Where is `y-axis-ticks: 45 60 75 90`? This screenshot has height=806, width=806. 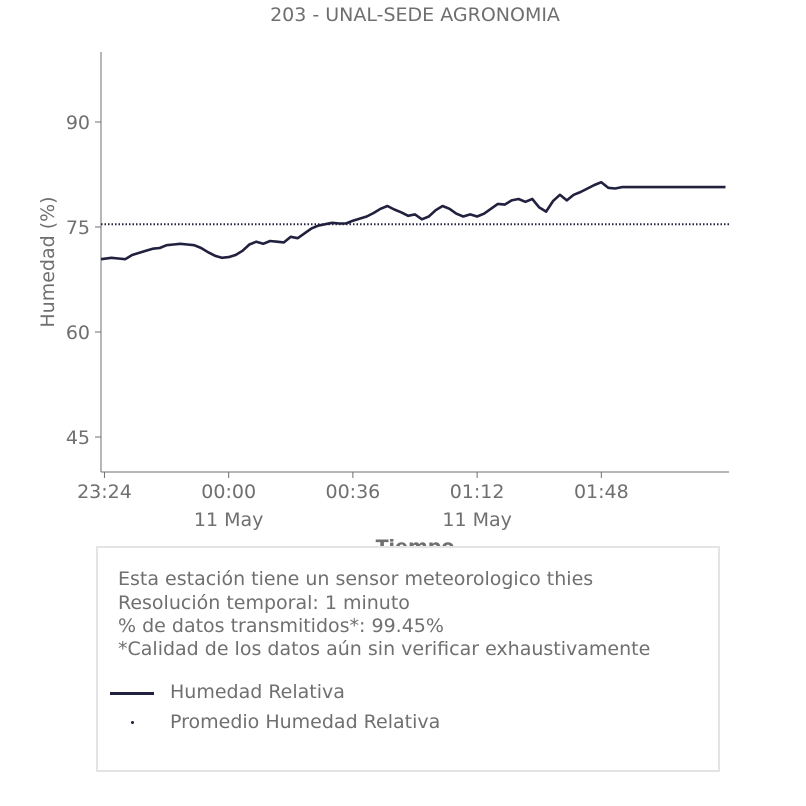 y-axis-ticks: 45 60 75 90 is located at coordinates (83, 280).